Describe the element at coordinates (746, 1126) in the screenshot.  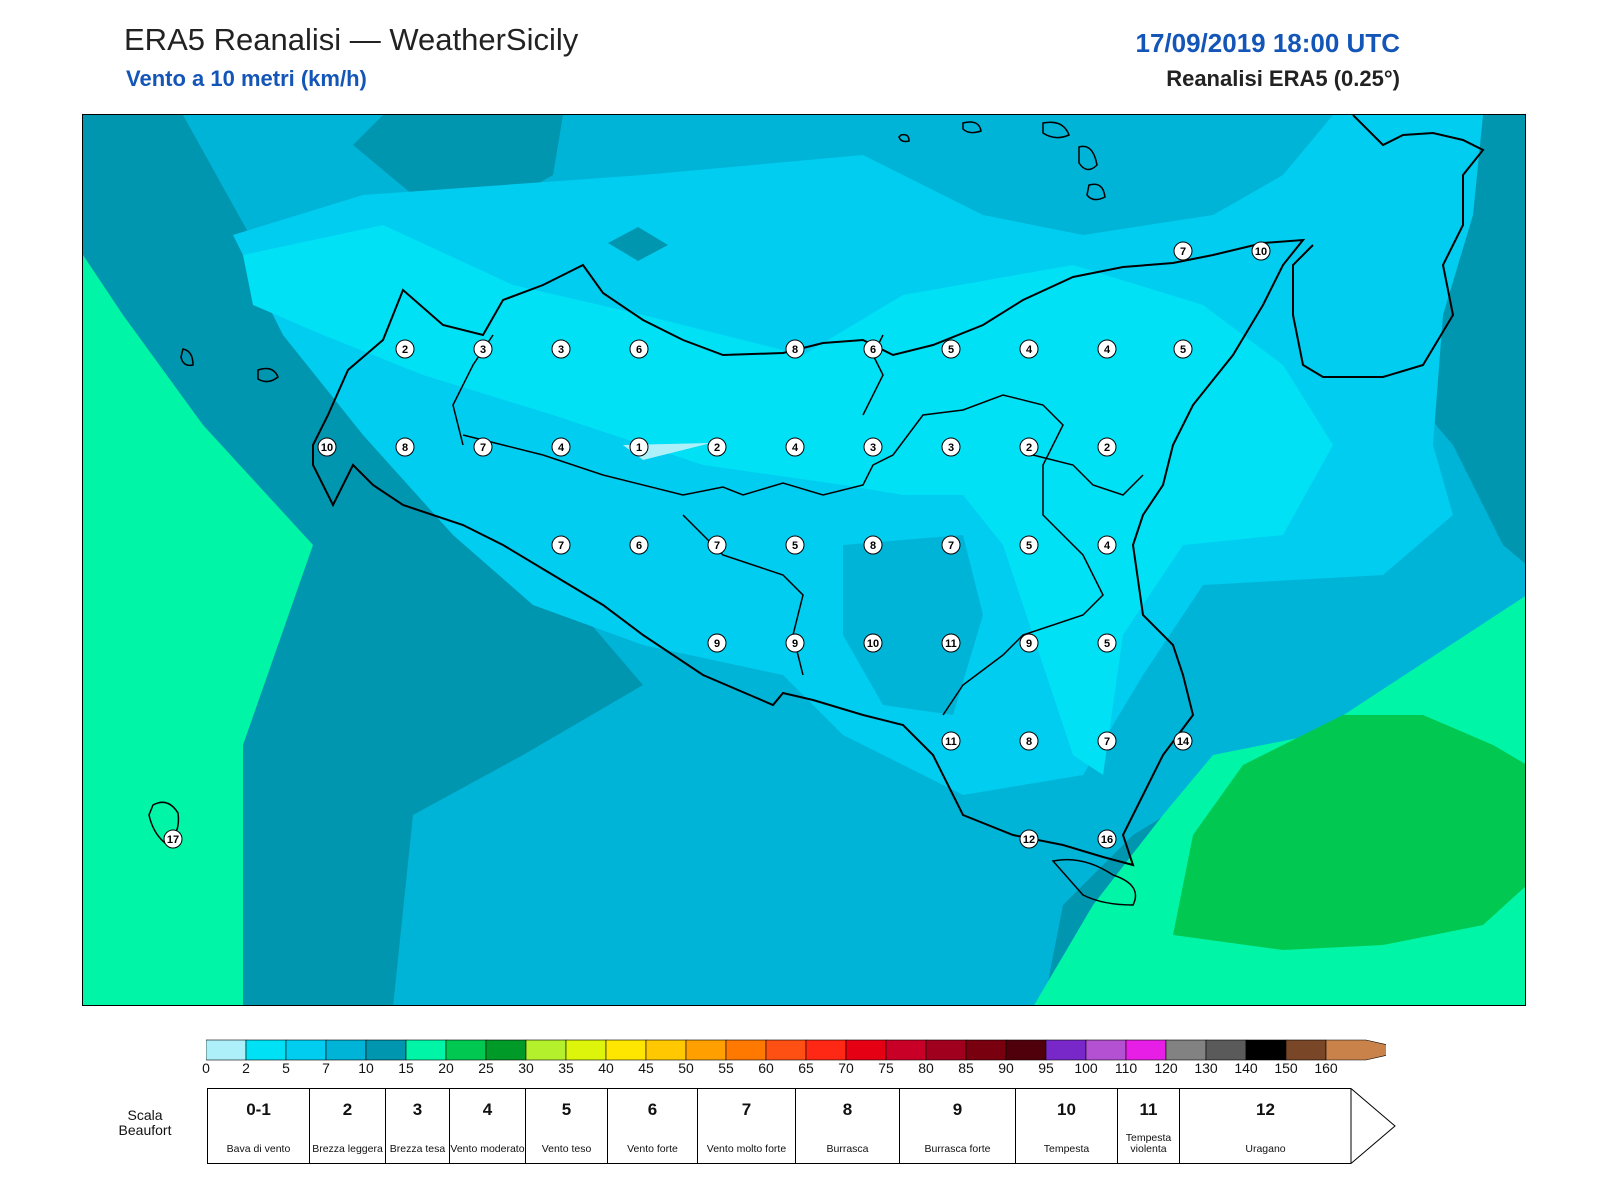
I see `beaufort-level: 7 Vento molto forte` at that location.